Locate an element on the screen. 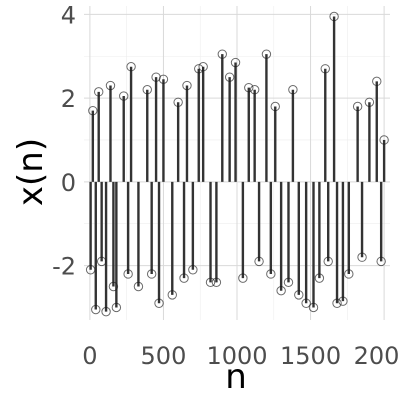 The width and height of the screenshot is (400, 400). y-axis-title: x(n) is located at coordinates (31, 172).